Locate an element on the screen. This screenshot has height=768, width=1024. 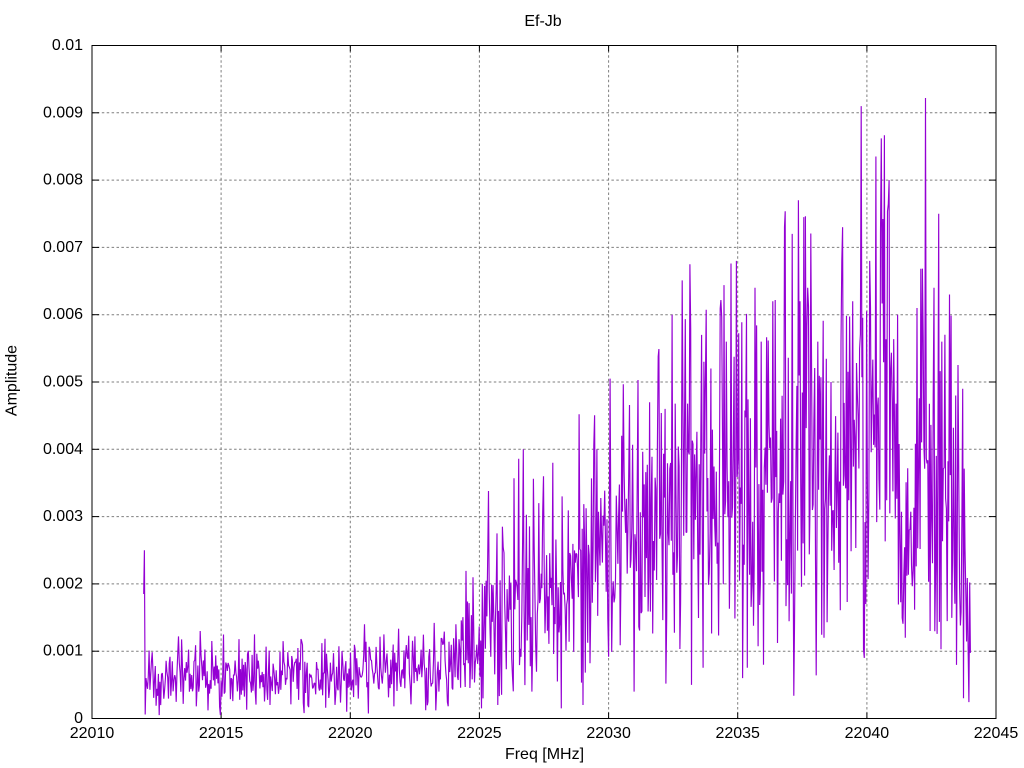
svg-text: 0.006 is located at coordinates (63, 314).